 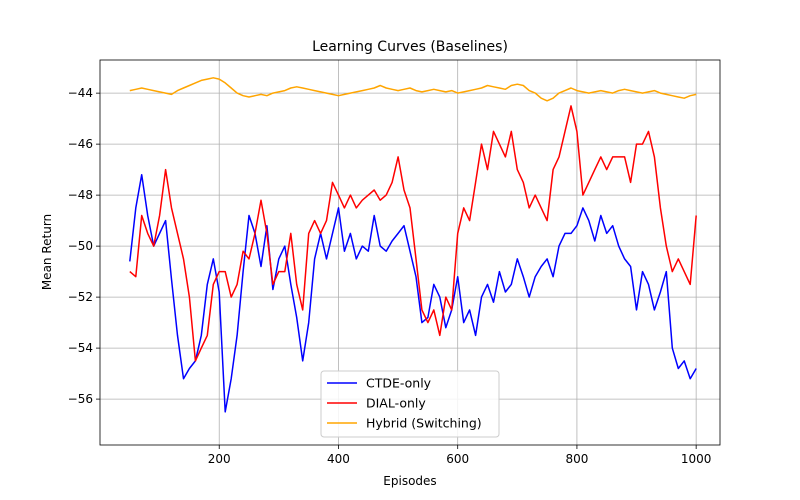 I want to click on y-tick-label: −56, so click(x=80, y=399).